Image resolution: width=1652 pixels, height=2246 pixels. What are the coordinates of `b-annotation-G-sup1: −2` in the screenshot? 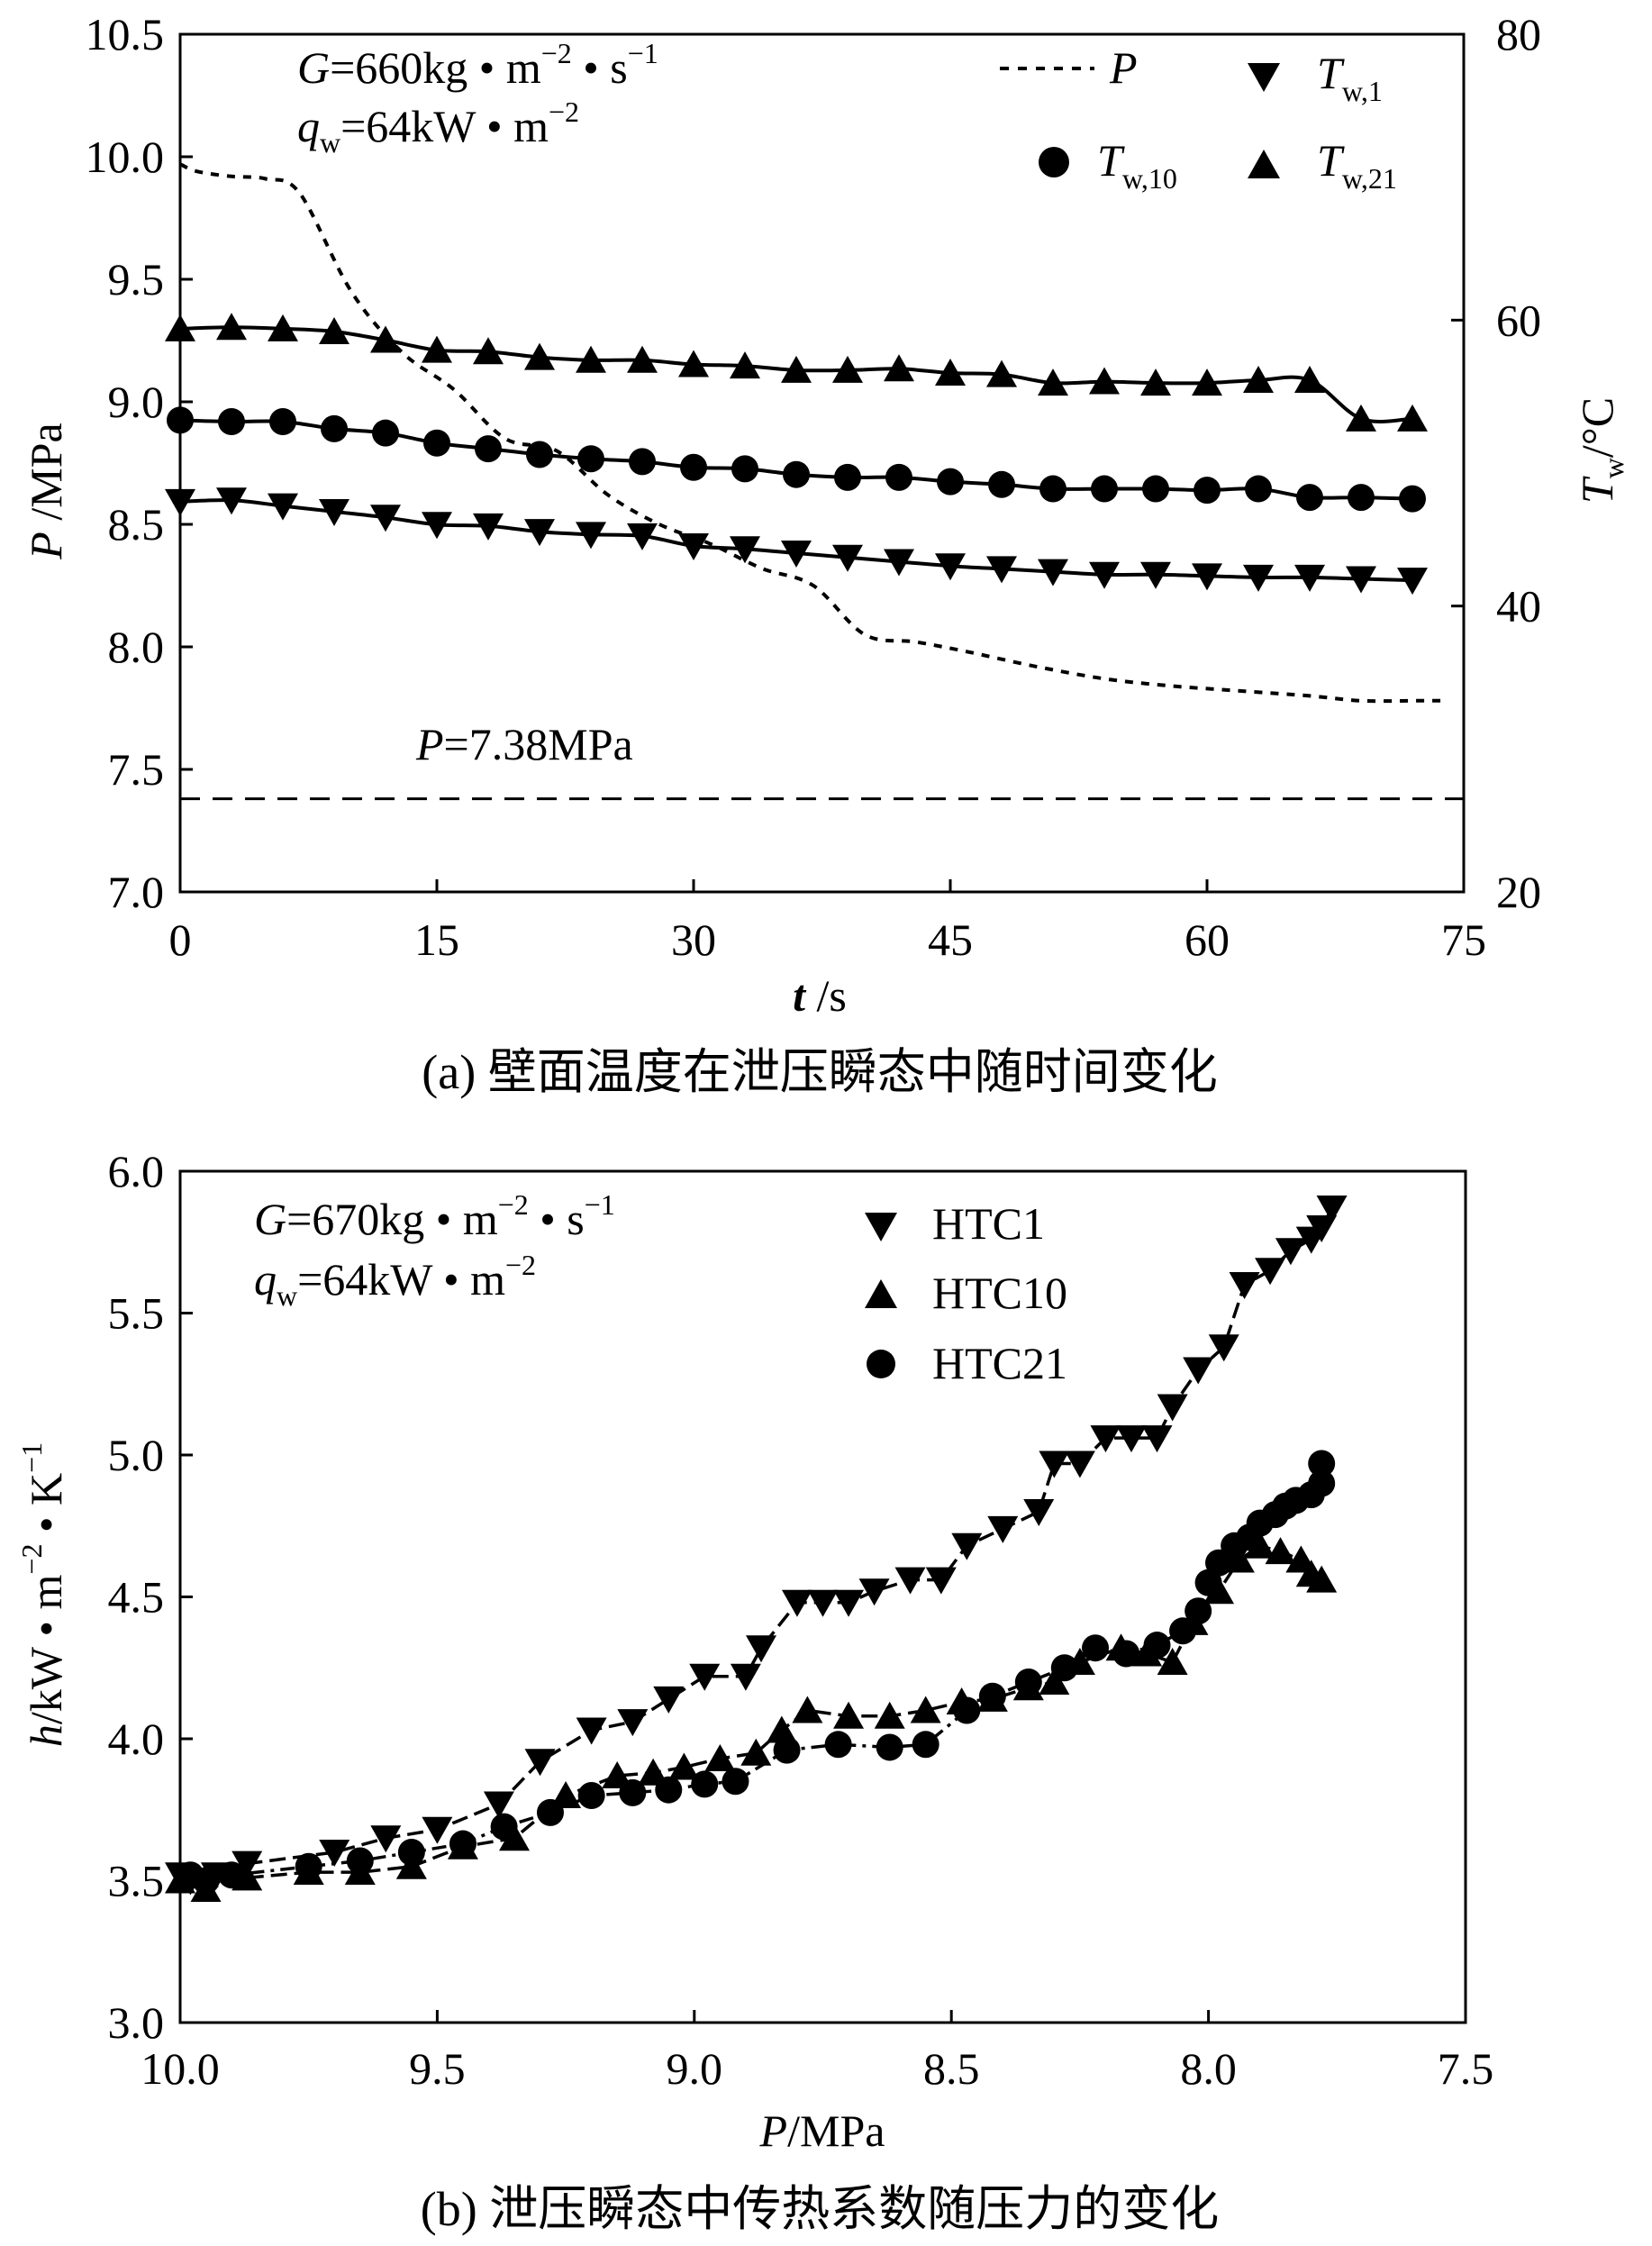 It's located at (513, 1204).